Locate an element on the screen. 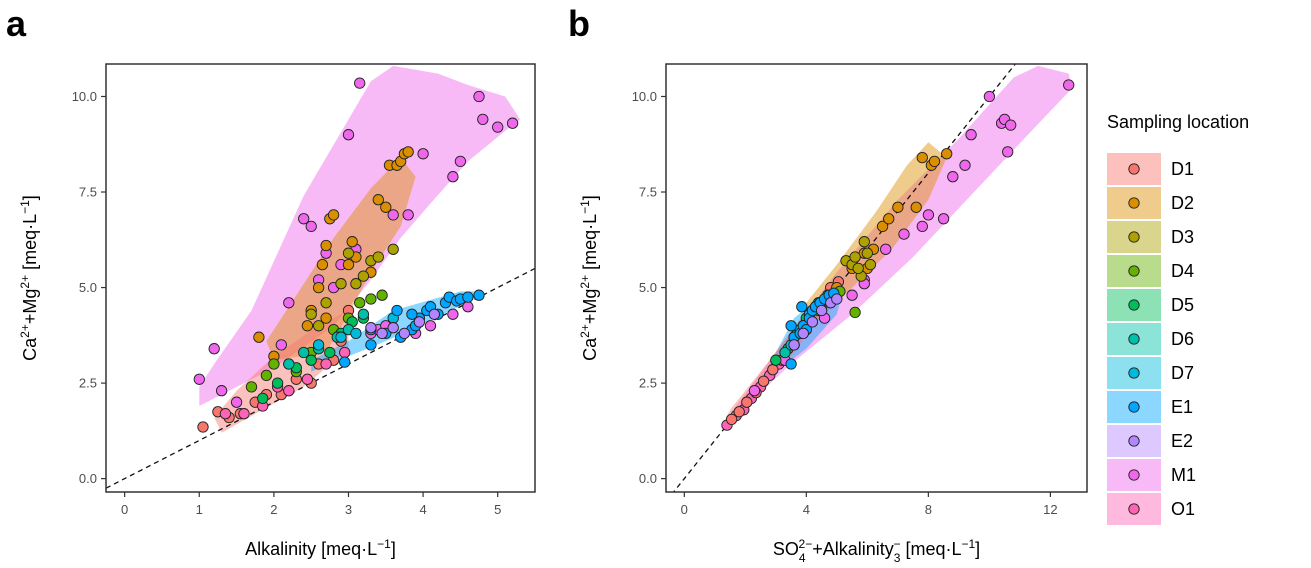  x-tick-label: 8 is located at coordinates (928, 509).